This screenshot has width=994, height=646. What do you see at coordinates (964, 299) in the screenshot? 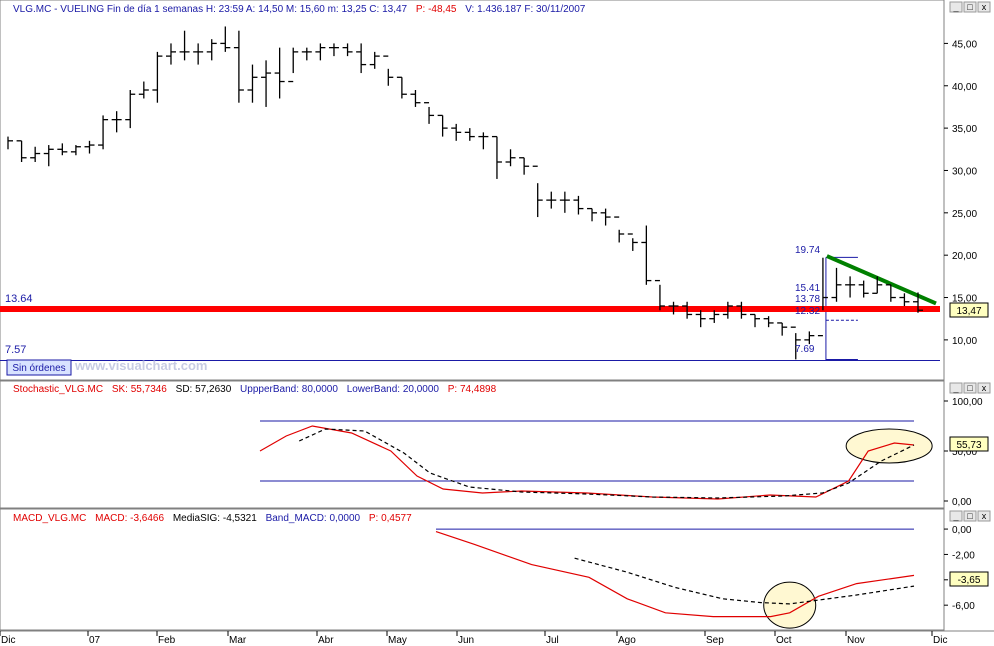
I see `y-tick-label: 15,00` at bounding box center [964, 299].